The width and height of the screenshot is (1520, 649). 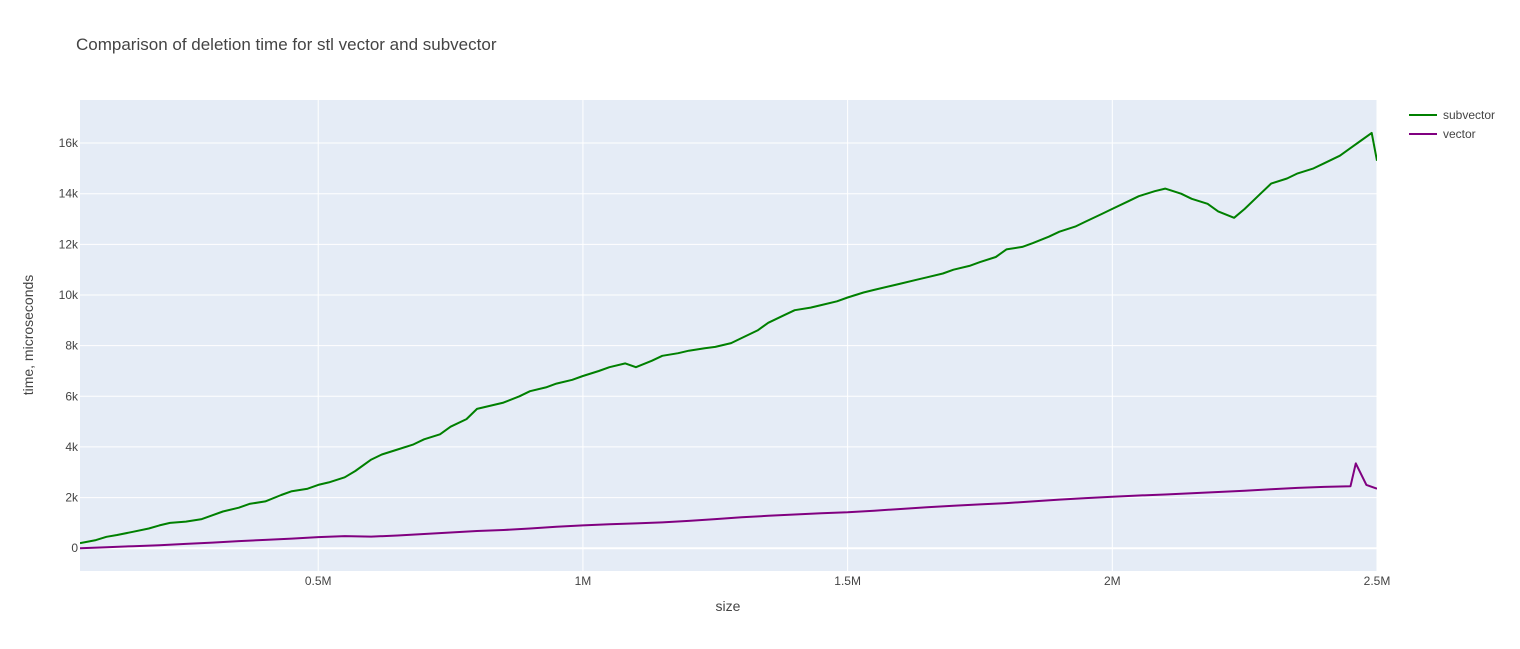 I want to click on y-axis-ticks: 0 2k 4k 6k 8k 10k 12k 14k 16k, so click(x=69, y=345).